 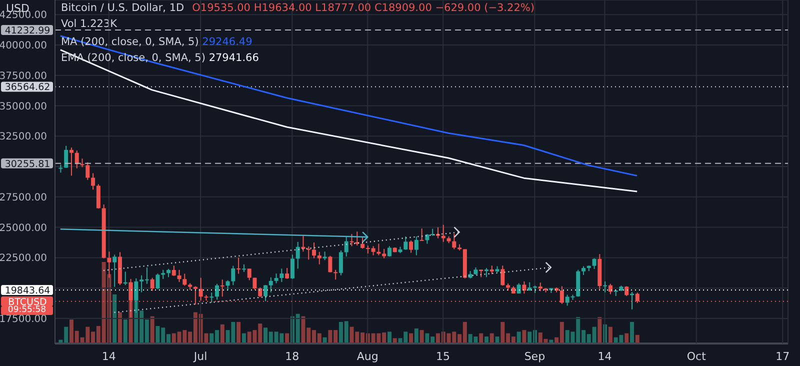 What do you see at coordinates (23, 106) in the screenshot?
I see `y-tick-label: 35000.00` at bounding box center [23, 106].